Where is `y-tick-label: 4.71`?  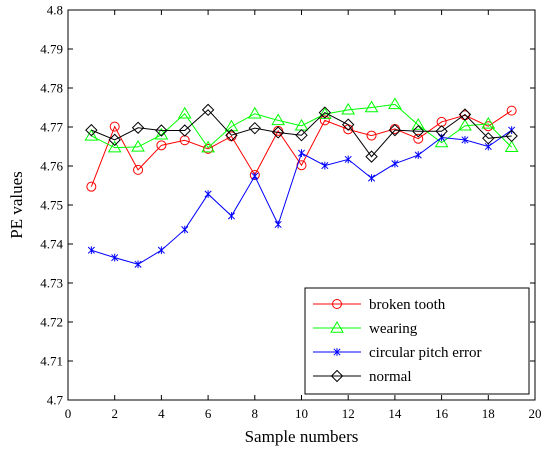 y-tick-label: 4.71 is located at coordinates (51, 361).